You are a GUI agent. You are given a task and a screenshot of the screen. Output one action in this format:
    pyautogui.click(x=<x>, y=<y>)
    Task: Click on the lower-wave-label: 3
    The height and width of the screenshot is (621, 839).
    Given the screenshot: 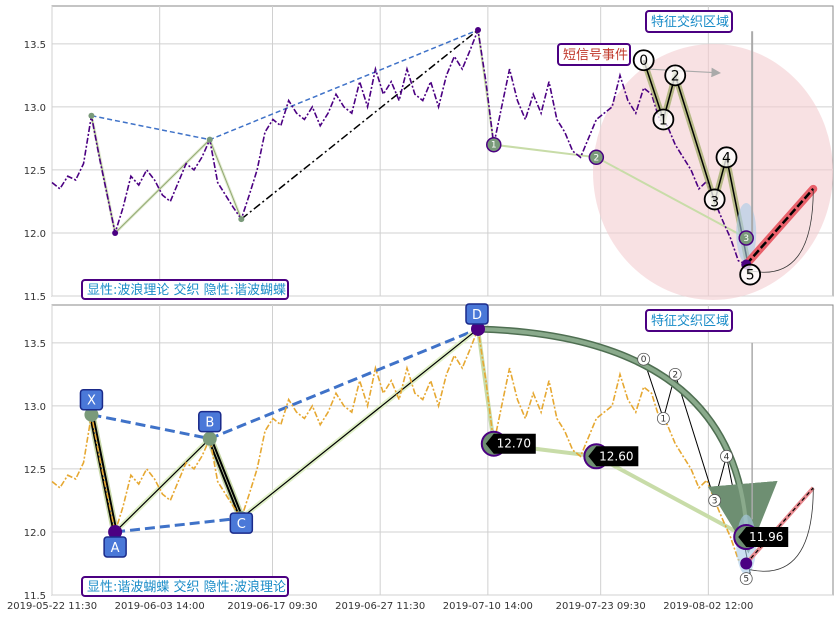 What is the action you would take?
    pyautogui.click(x=715, y=501)
    